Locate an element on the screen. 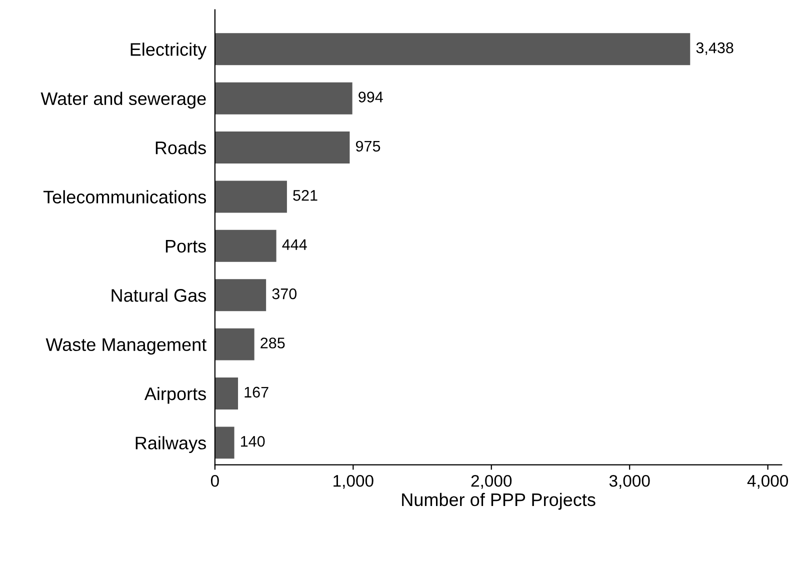  y-tick-label: Railways is located at coordinates (171, 444).